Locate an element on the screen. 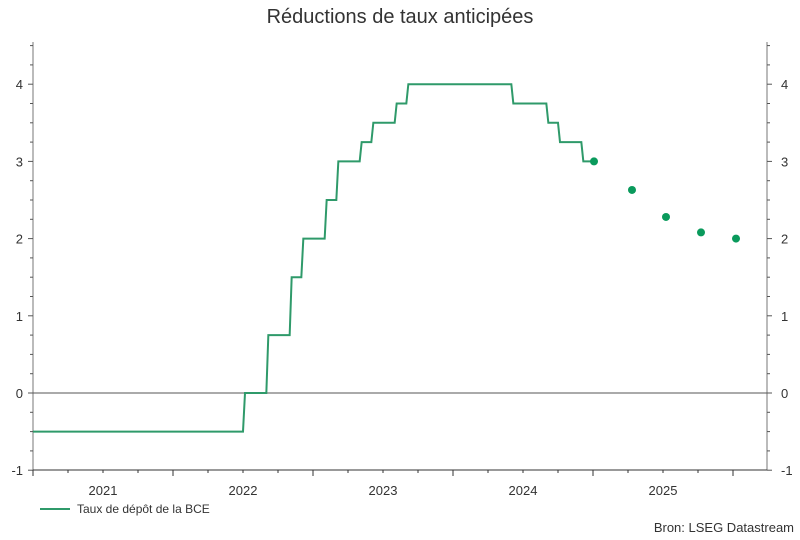 Image resolution: width=800 pixels, height=540 pixels. x-tick-label: 2023 is located at coordinates (383, 490).